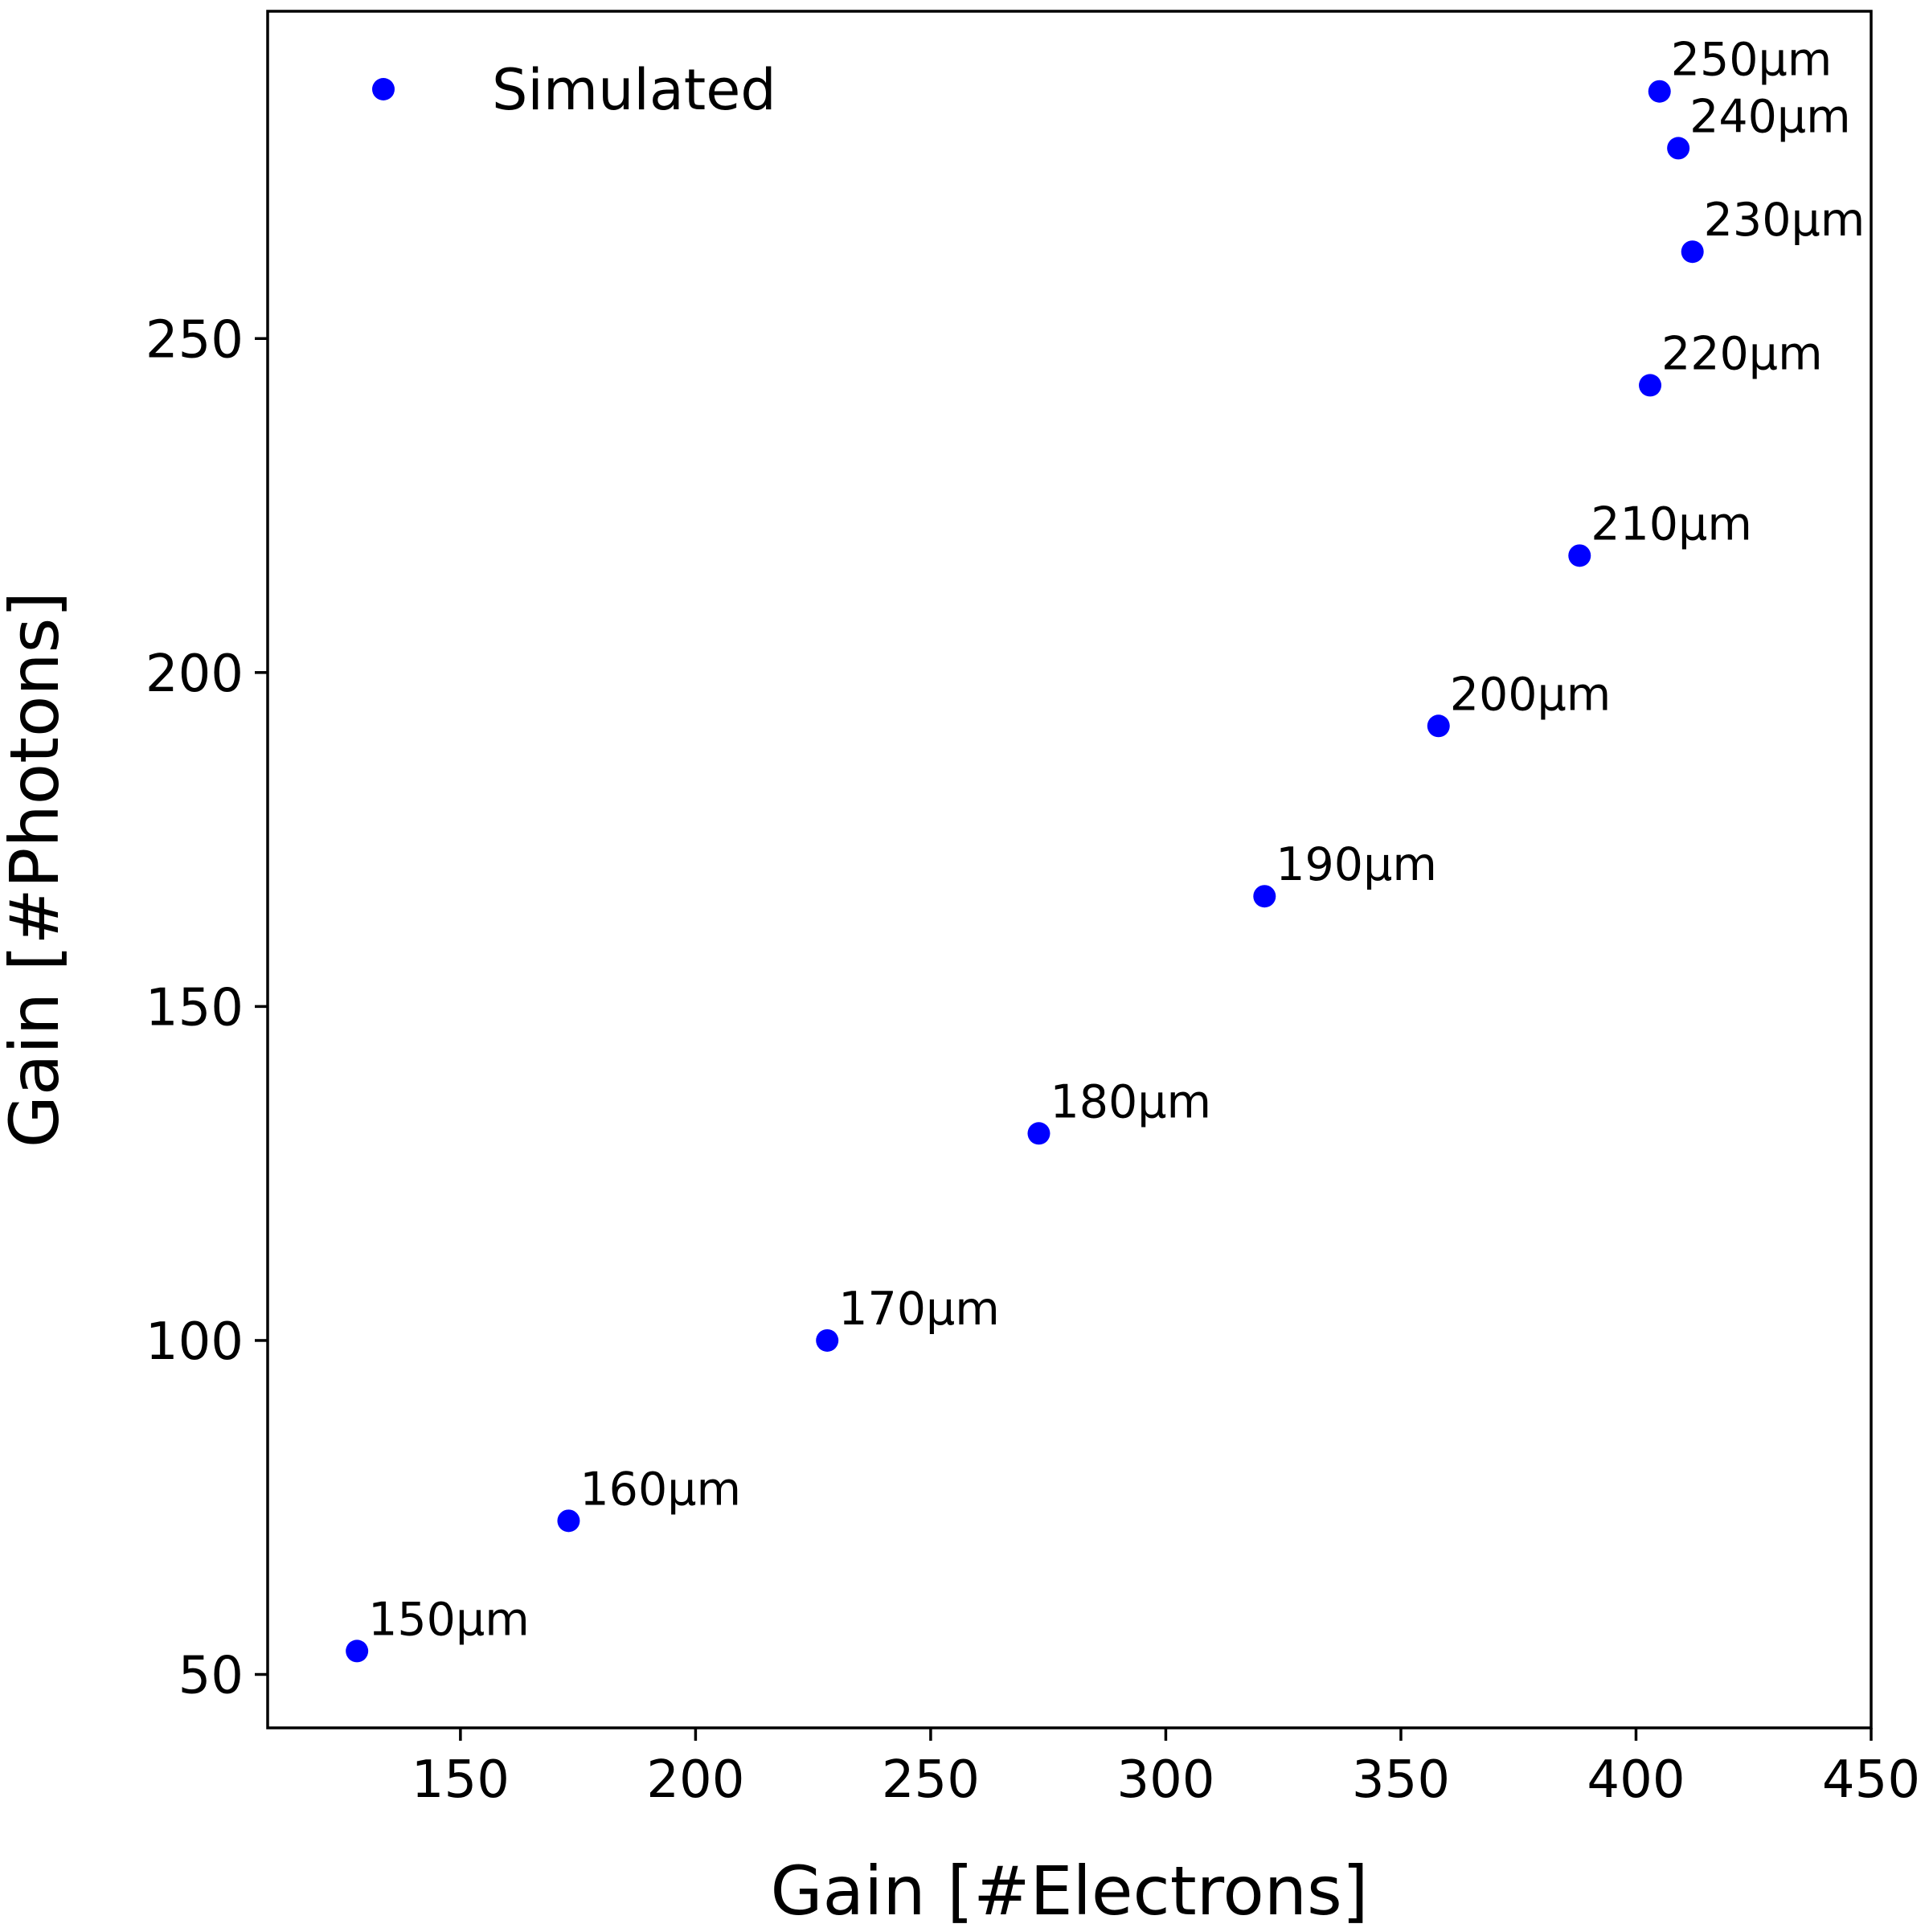 The image size is (1929, 1932). Describe the element at coordinates (1130, 1101) in the screenshot. I see `data-label: 180µm` at that location.